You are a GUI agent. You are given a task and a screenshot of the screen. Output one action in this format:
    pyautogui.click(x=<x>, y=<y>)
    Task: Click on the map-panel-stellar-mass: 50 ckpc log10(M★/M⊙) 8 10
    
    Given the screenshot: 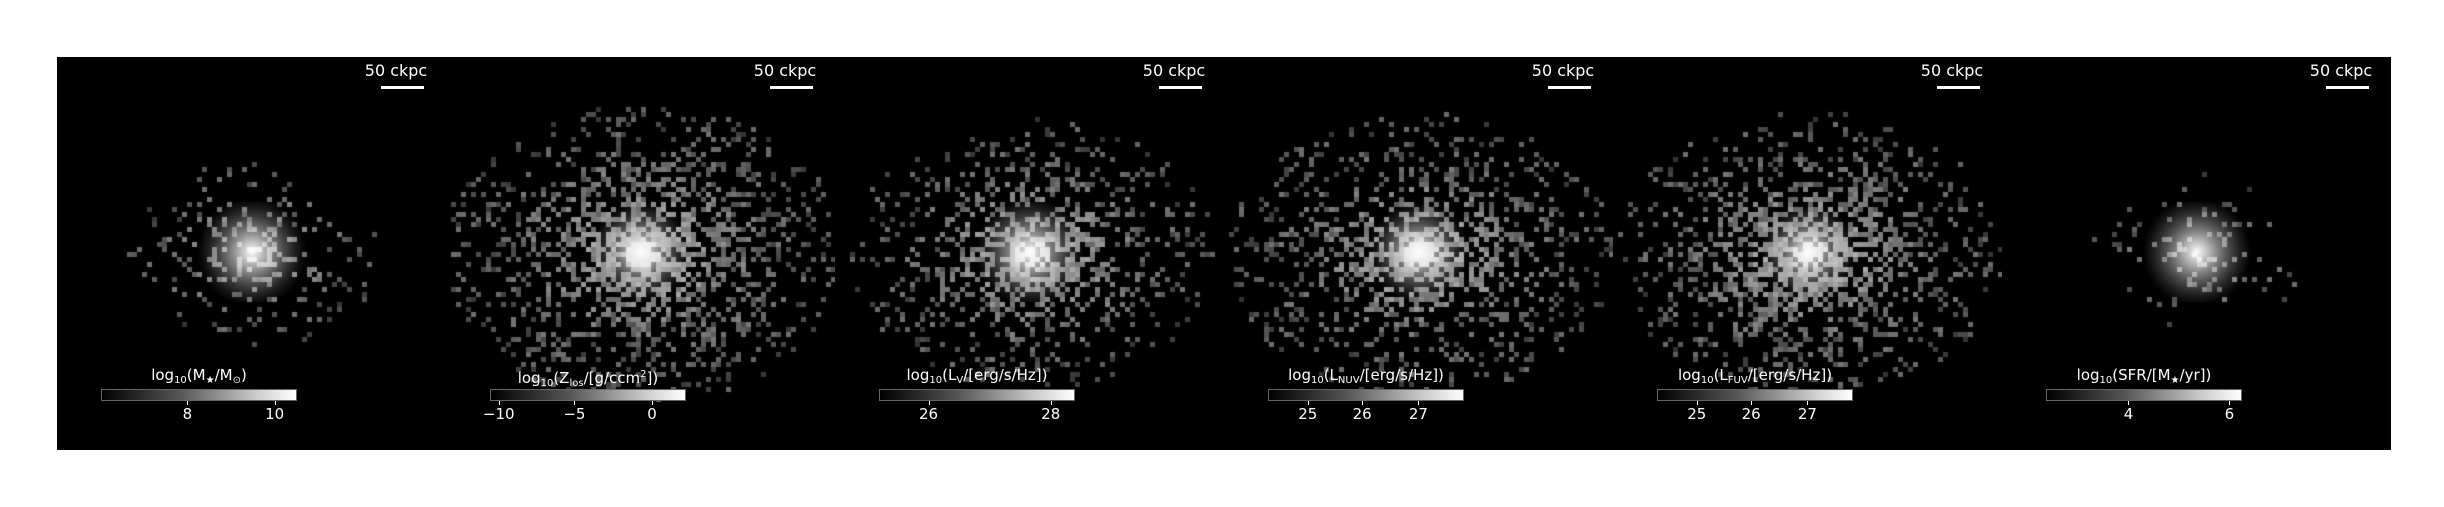 What is the action you would take?
    pyautogui.click(x=251, y=253)
    